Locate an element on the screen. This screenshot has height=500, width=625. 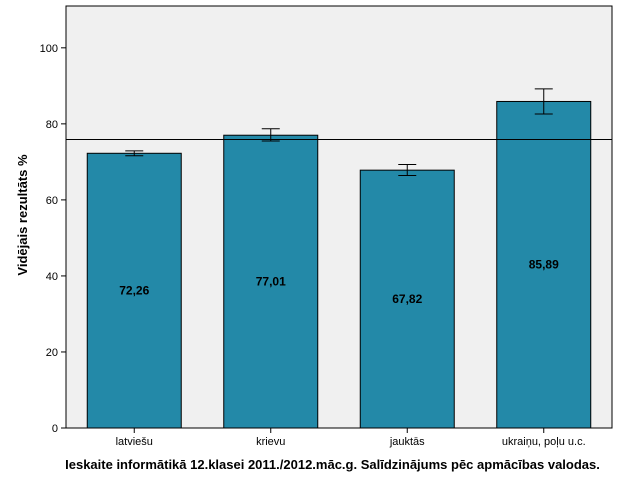
bar-value-labels: 72,26 77,01 67,82 85,89 is located at coordinates (339, 282).